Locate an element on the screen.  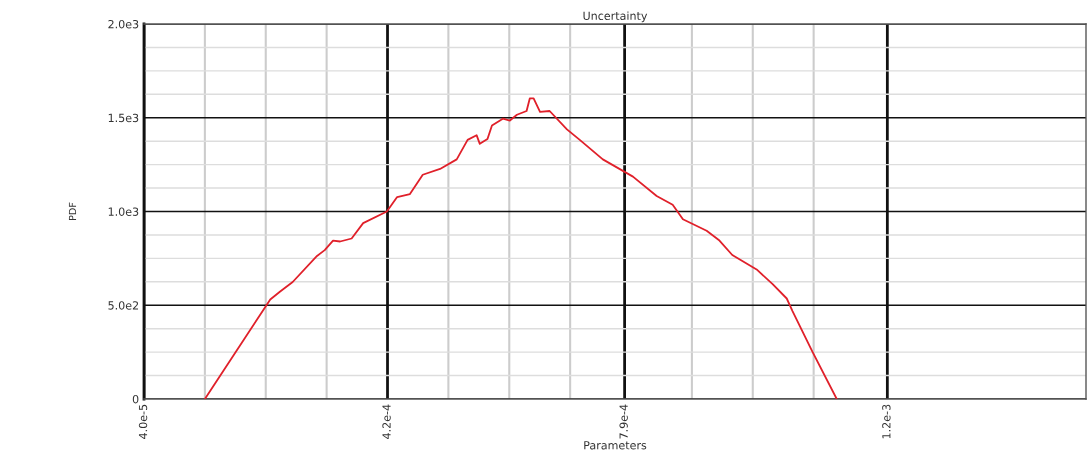
y-axis-title: PDF is located at coordinates (72, 211).